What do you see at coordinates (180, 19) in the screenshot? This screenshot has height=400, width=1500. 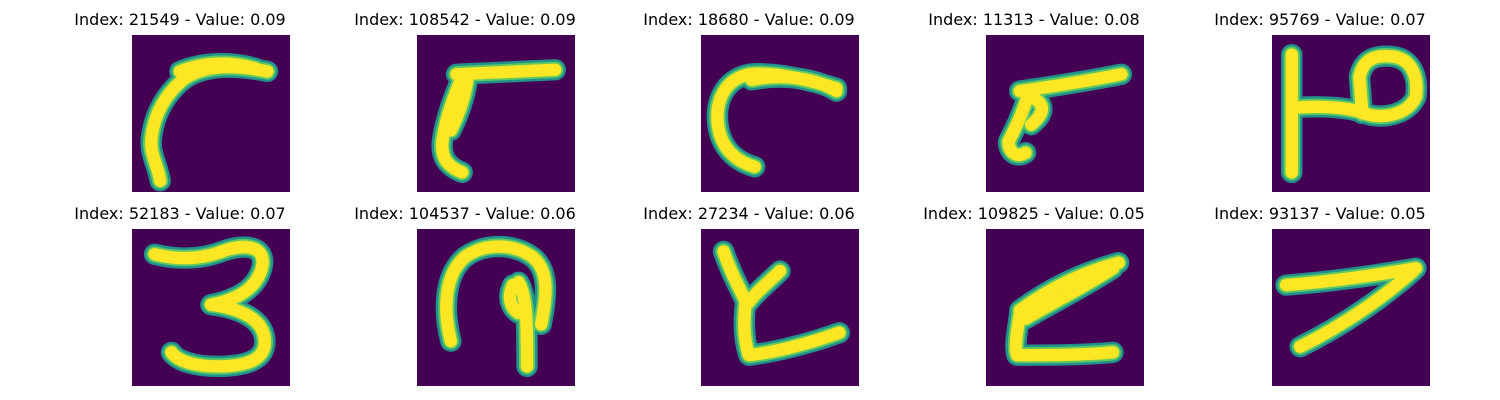 I see `panel-title: Index: 21549 - Value: 0.09` at bounding box center [180, 19].